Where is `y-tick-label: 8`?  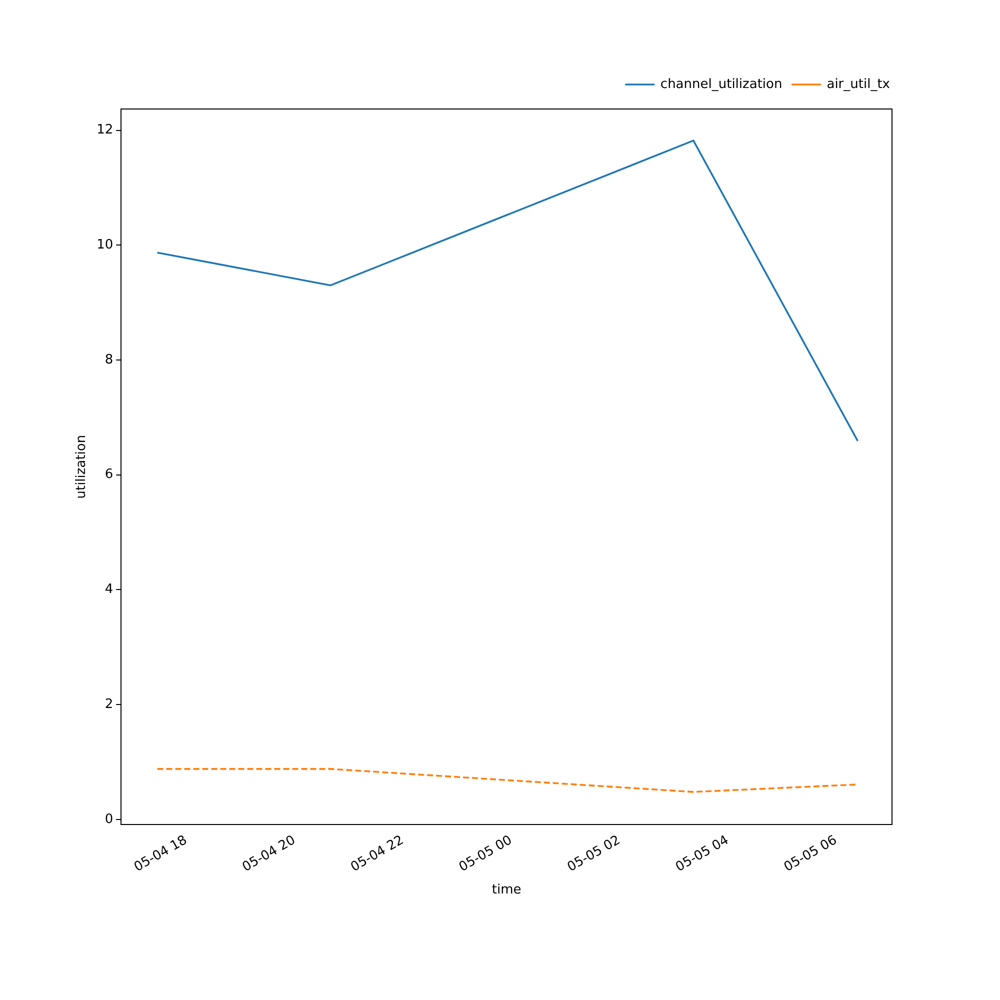
y-tick-label: 8 is located at coordinates (109, 360).